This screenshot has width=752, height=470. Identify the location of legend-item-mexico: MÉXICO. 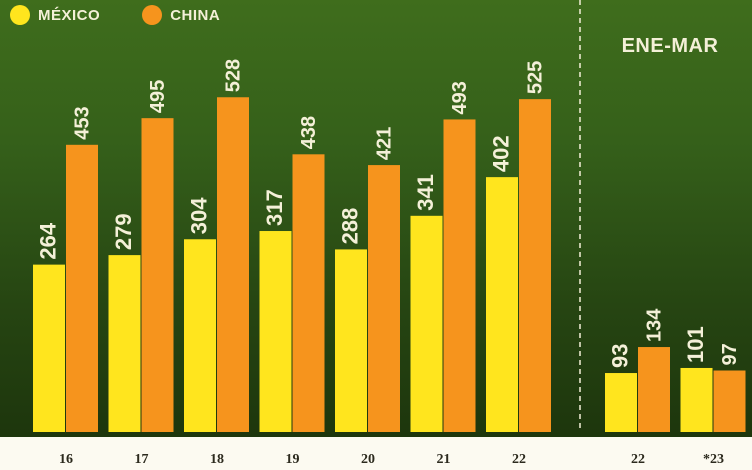
(55, 15).